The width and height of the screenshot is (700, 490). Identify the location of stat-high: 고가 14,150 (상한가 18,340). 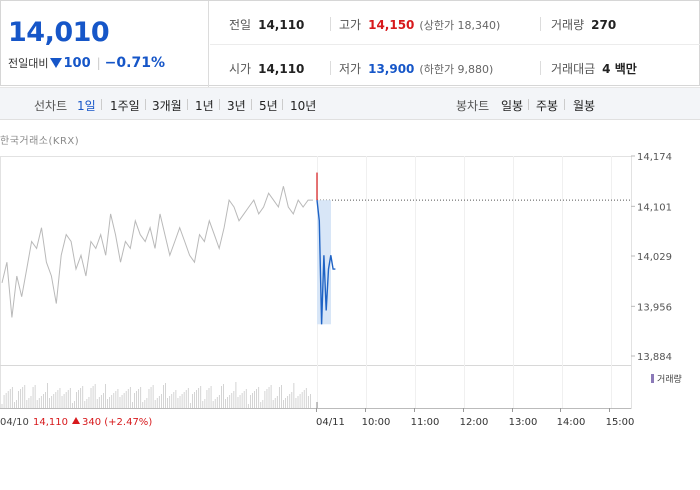
(419, 24).